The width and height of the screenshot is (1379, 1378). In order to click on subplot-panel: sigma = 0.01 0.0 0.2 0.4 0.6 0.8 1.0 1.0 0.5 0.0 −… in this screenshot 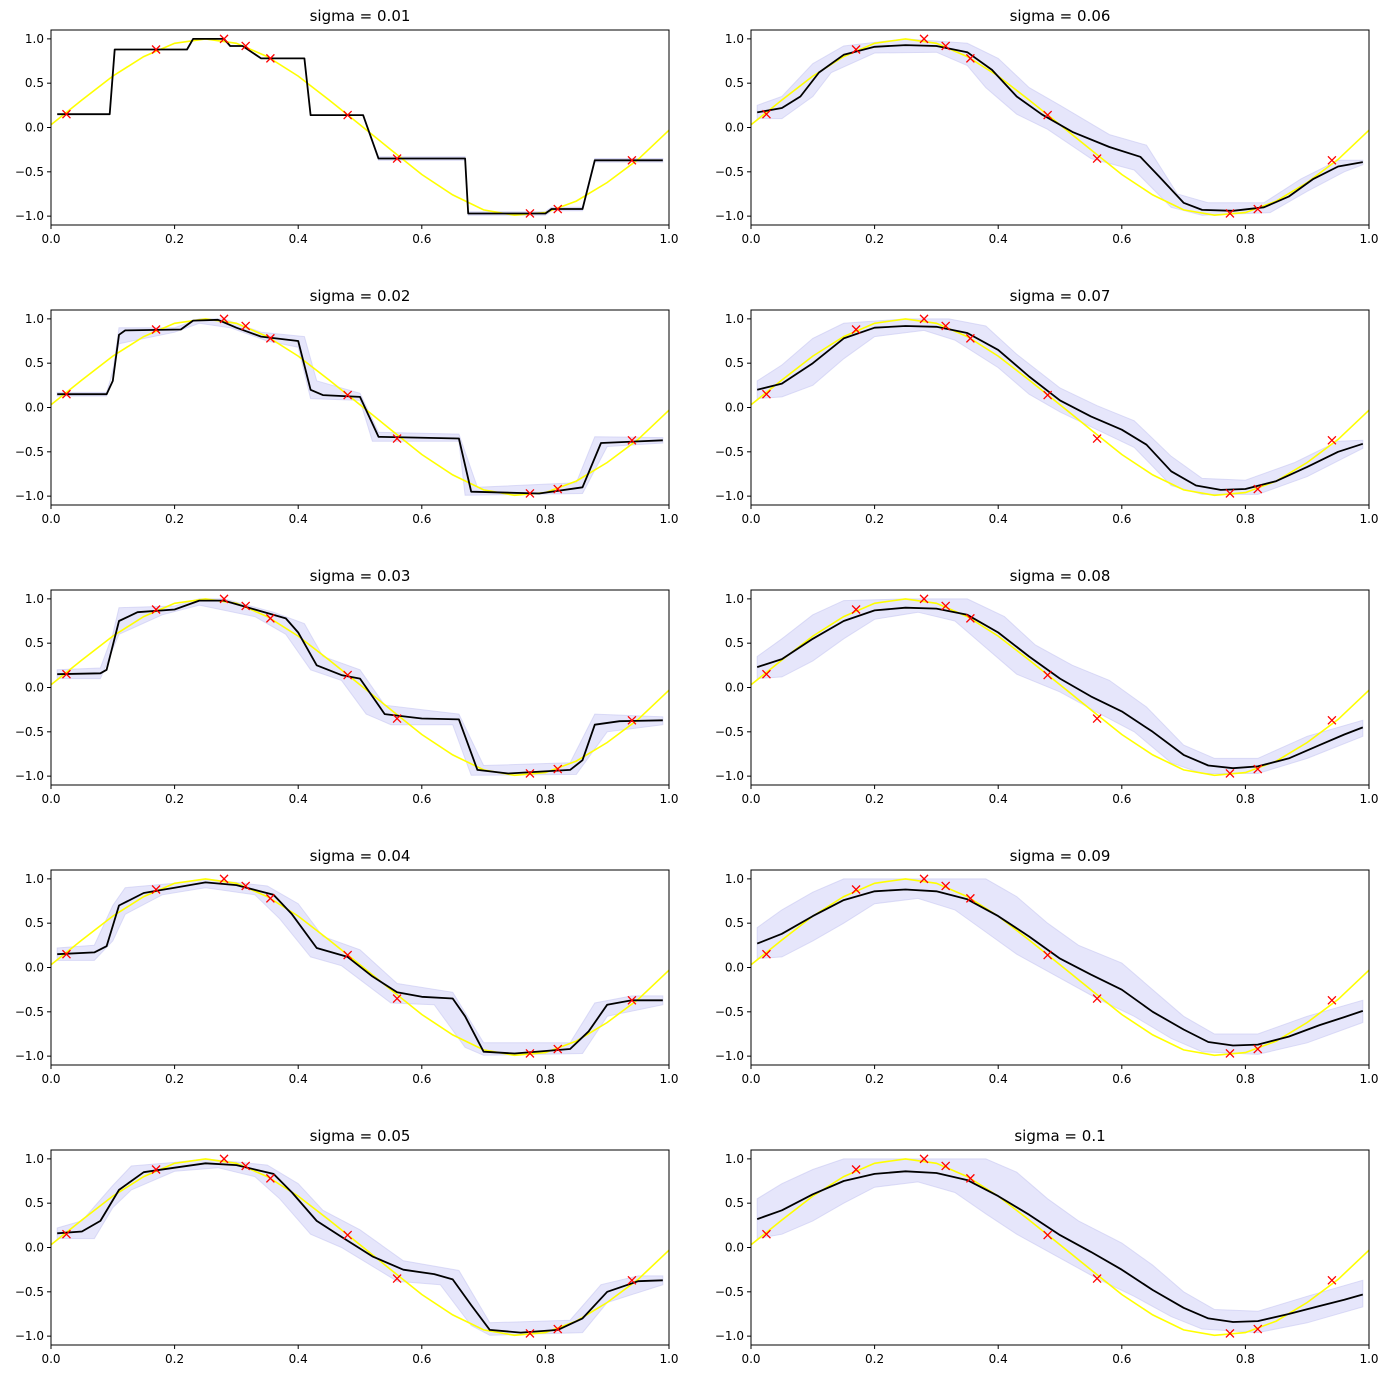, I will do `click(347, 126)`.